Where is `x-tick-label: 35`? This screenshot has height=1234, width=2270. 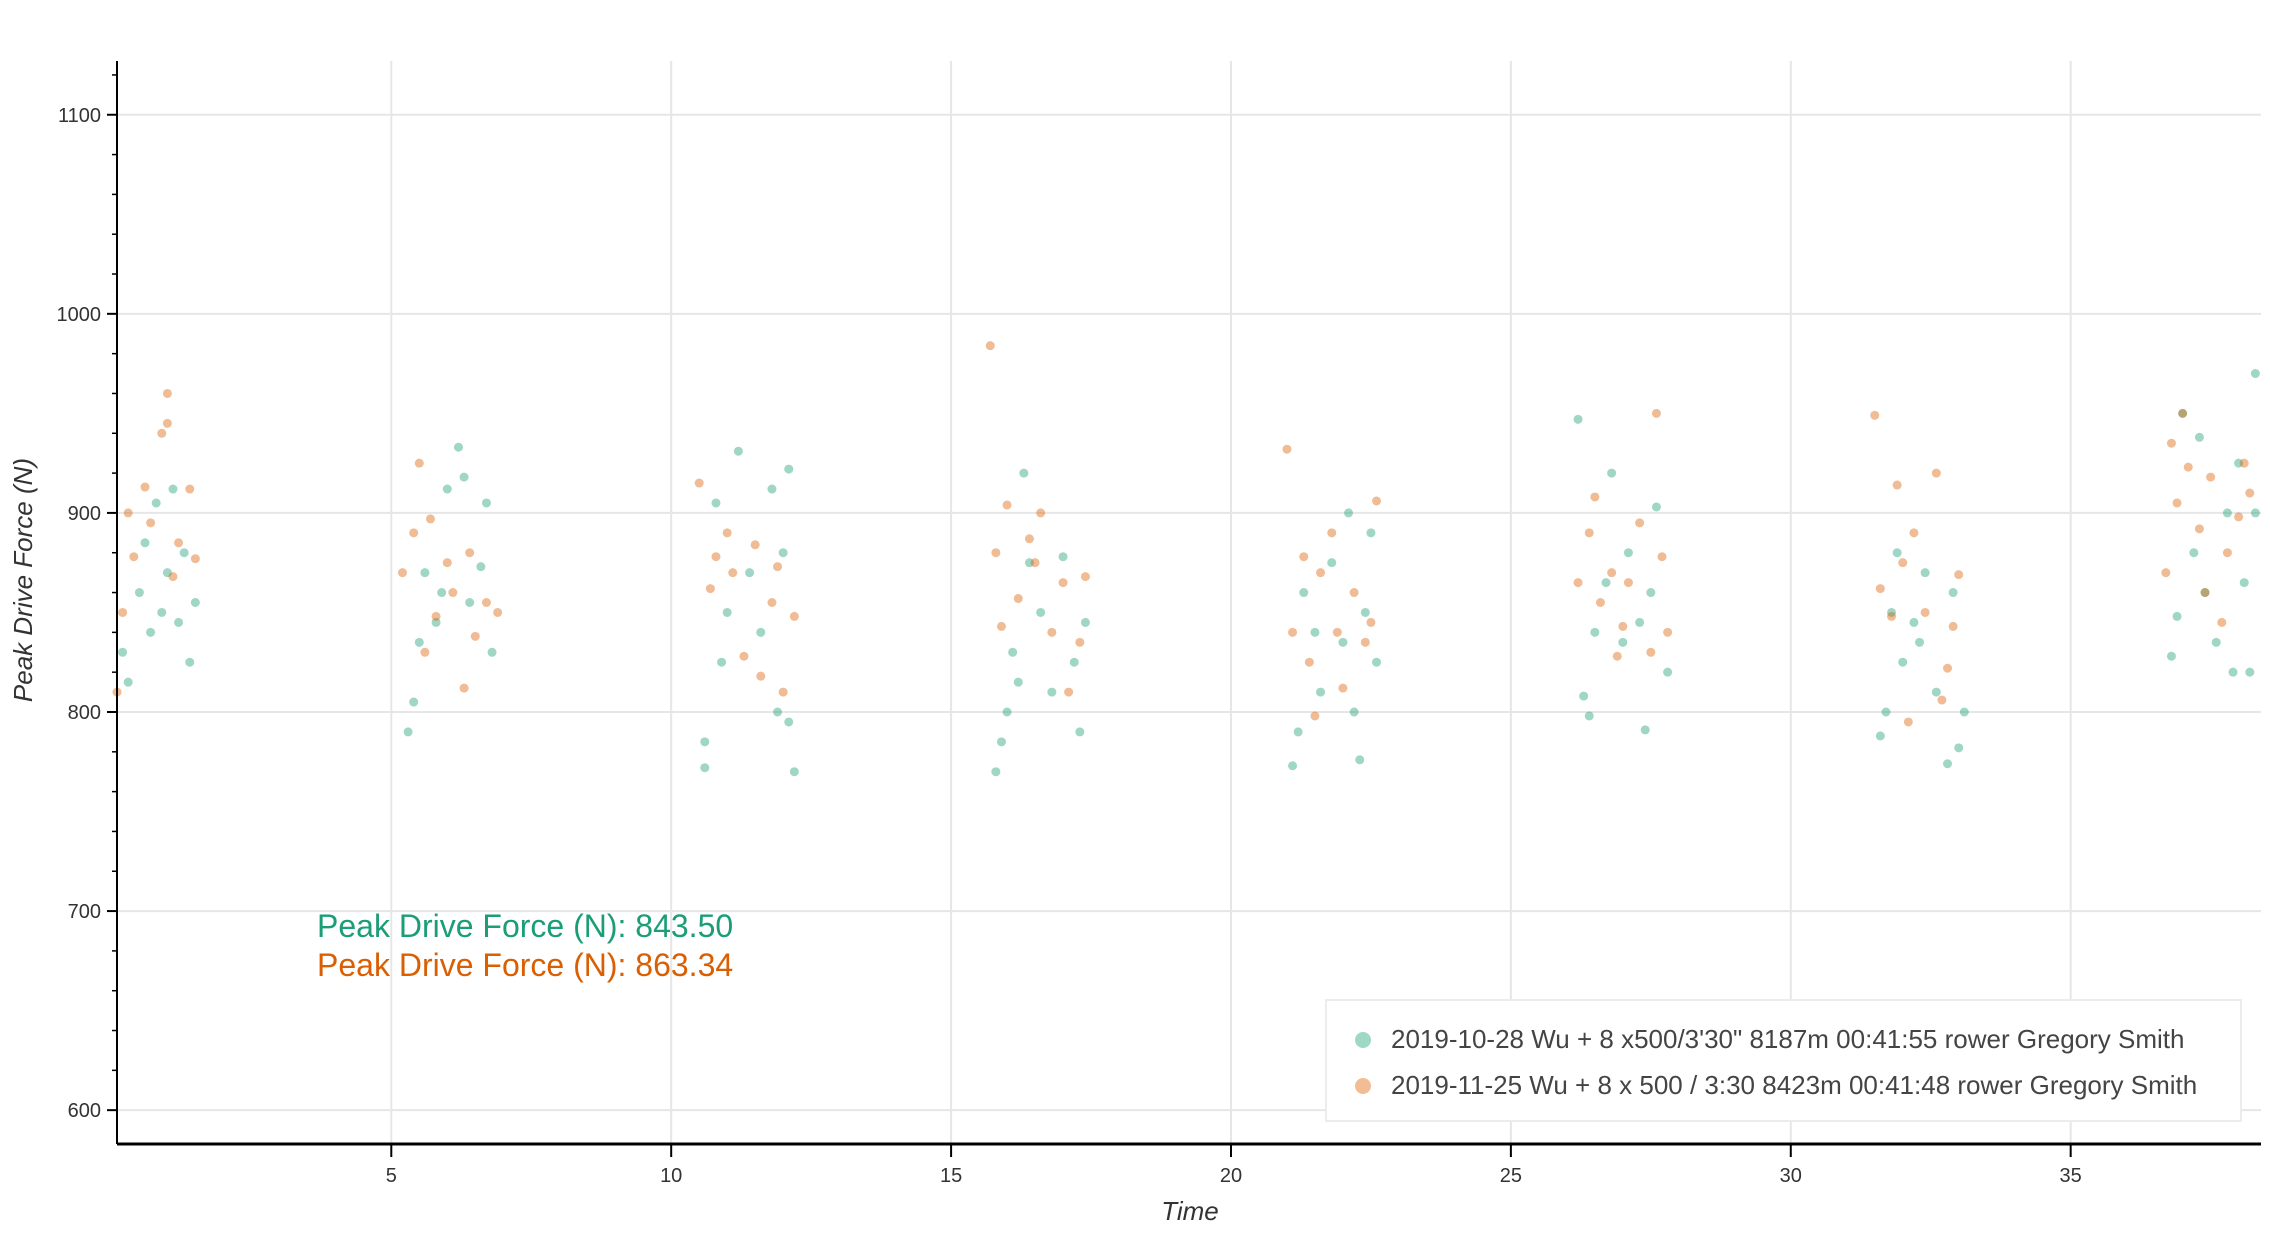
x-tick-label: 35 is located at coordinates (2071, 1176).